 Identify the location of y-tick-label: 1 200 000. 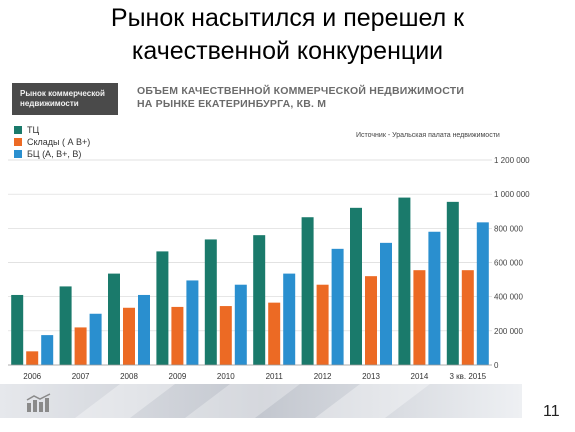
(512, 160).